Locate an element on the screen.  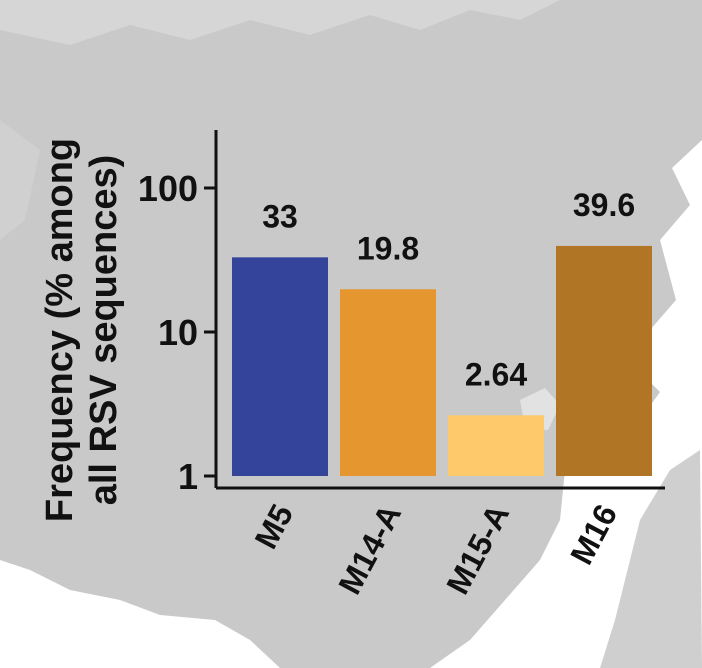
y-tick-label: 10 is located at coordinates (178, 332).